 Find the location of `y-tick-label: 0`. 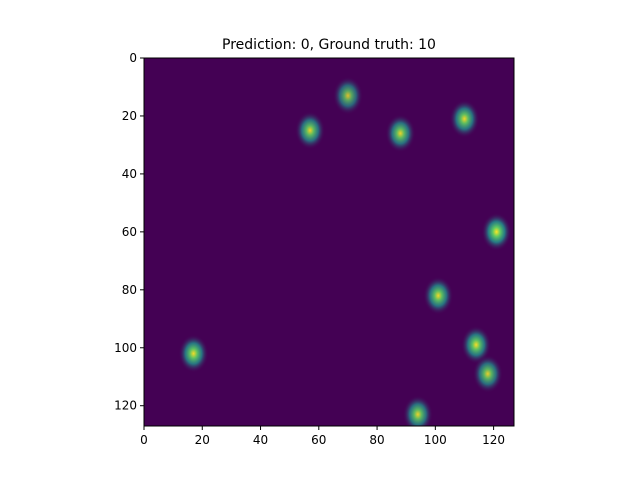

y-tick-label: 0 is located at coordinates (133, 58).